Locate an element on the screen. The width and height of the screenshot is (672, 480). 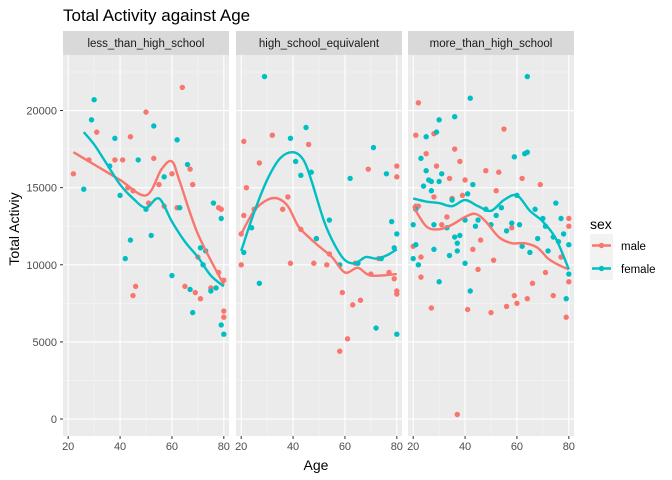
legend-point is located at coordinates (601, 268).